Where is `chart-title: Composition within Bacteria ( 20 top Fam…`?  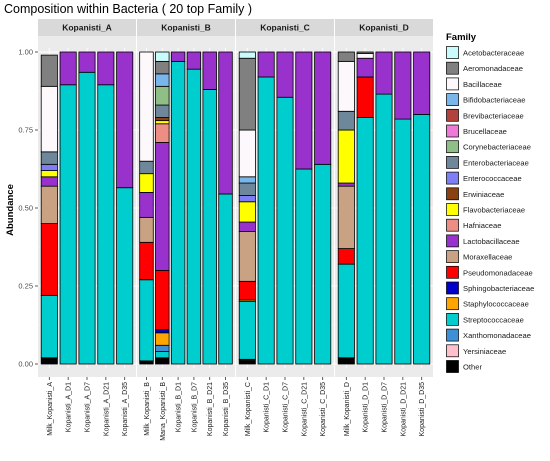
chart-title: Composition within Bacteria ( 20 top Fam… is located at coordinates (128, 9).